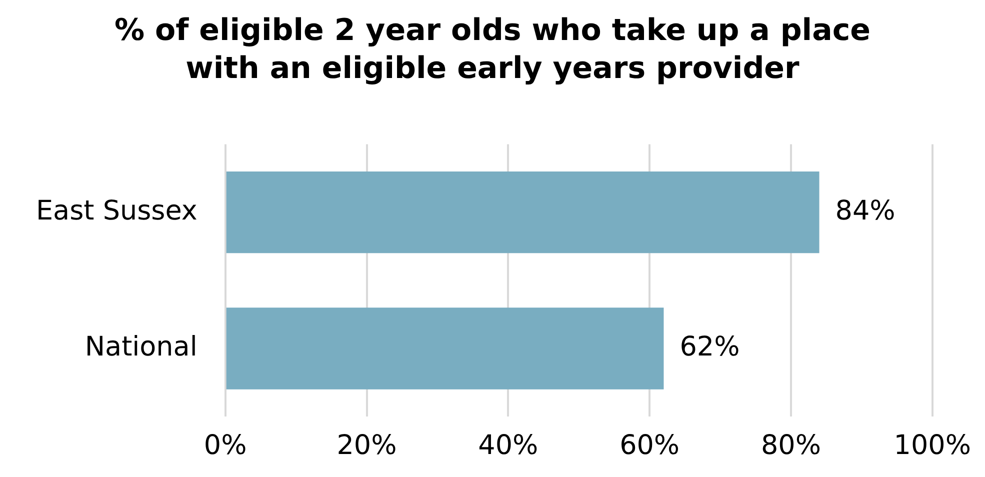 The image size is (985, 477). Describe the element at coordinates (710, 347) in the screenshot. I see `data-label: 62%` at that location.